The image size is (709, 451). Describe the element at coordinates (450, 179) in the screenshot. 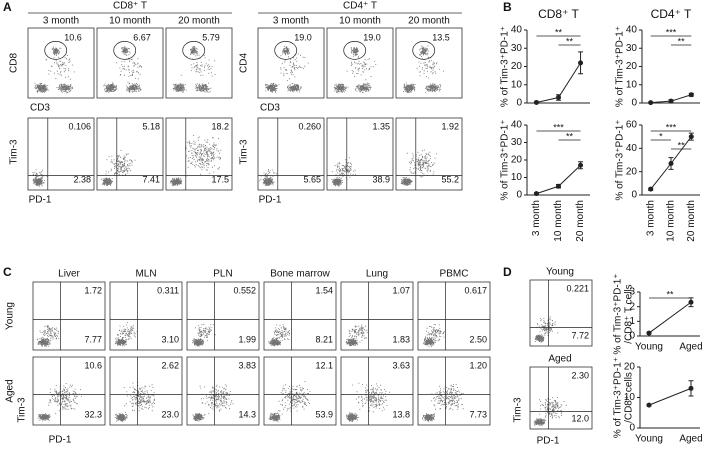

I see `quadrant-value: 55.2` at that location.